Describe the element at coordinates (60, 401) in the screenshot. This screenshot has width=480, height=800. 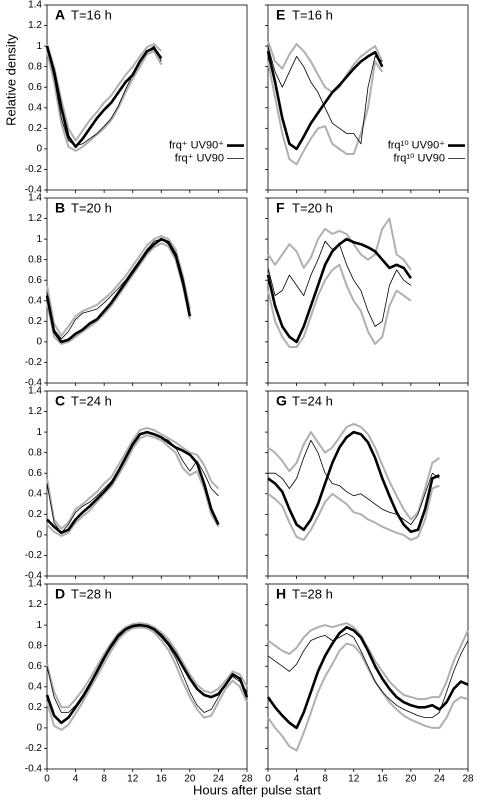
I see `panel-label: C` at that location.